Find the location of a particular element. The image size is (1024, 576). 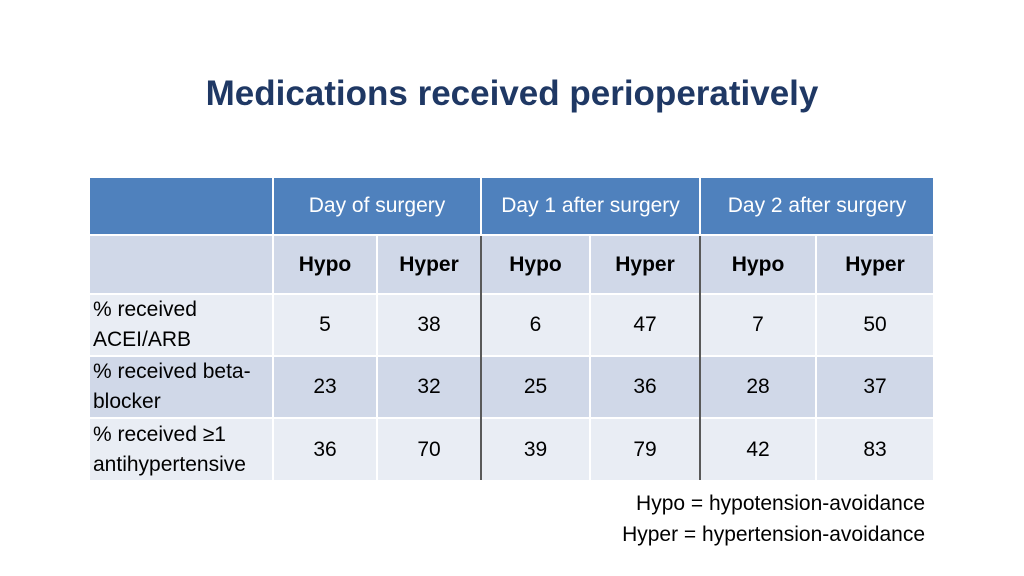

table-cell: 83 is located at coordinates (874, 448).